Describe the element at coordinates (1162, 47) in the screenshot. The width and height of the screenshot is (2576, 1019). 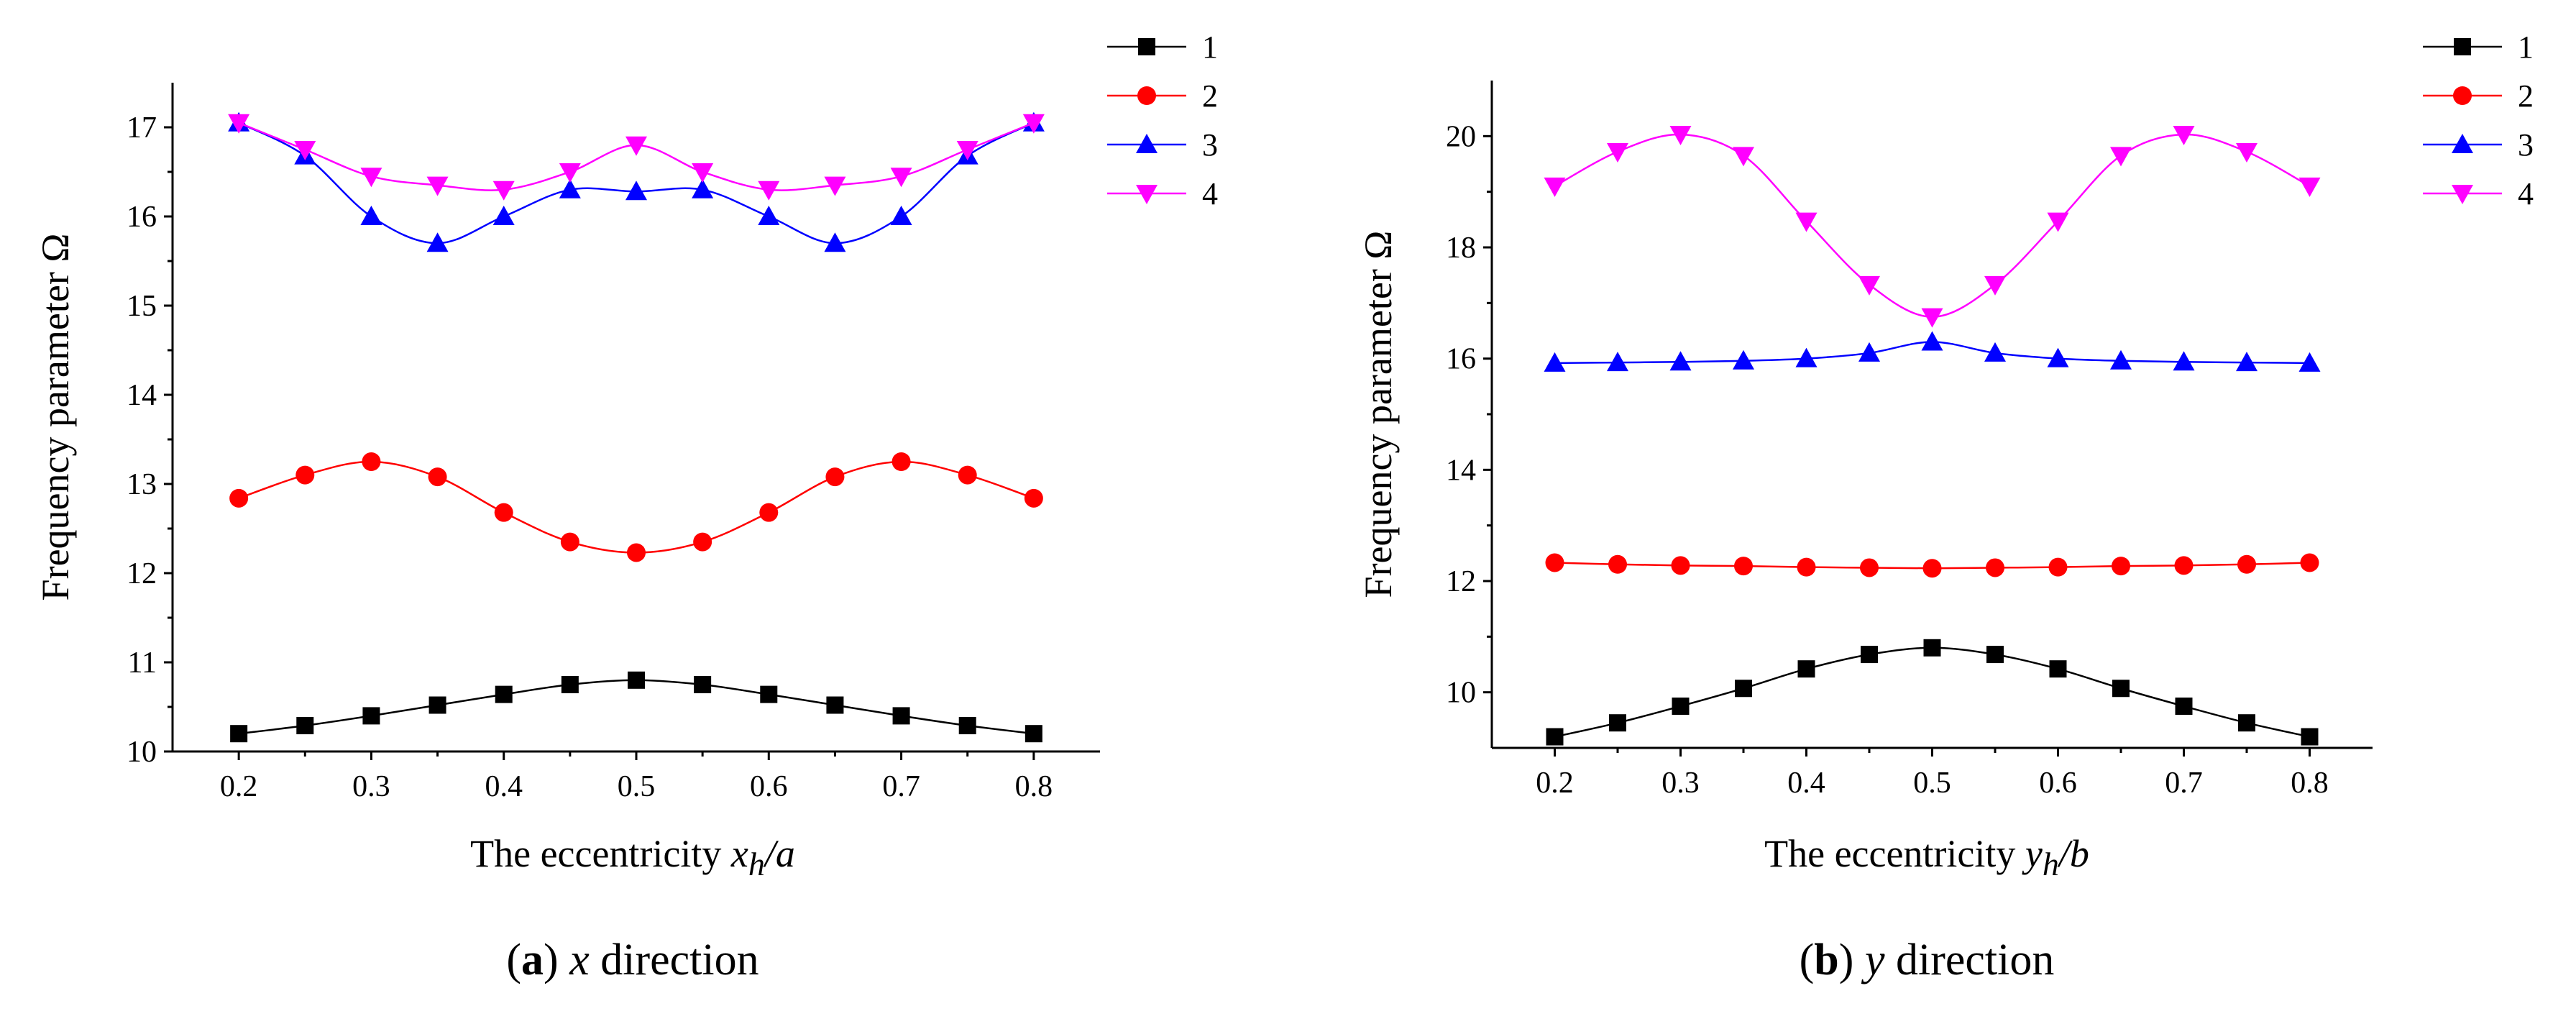
I see `legend-item-1-a: 1` at that location.